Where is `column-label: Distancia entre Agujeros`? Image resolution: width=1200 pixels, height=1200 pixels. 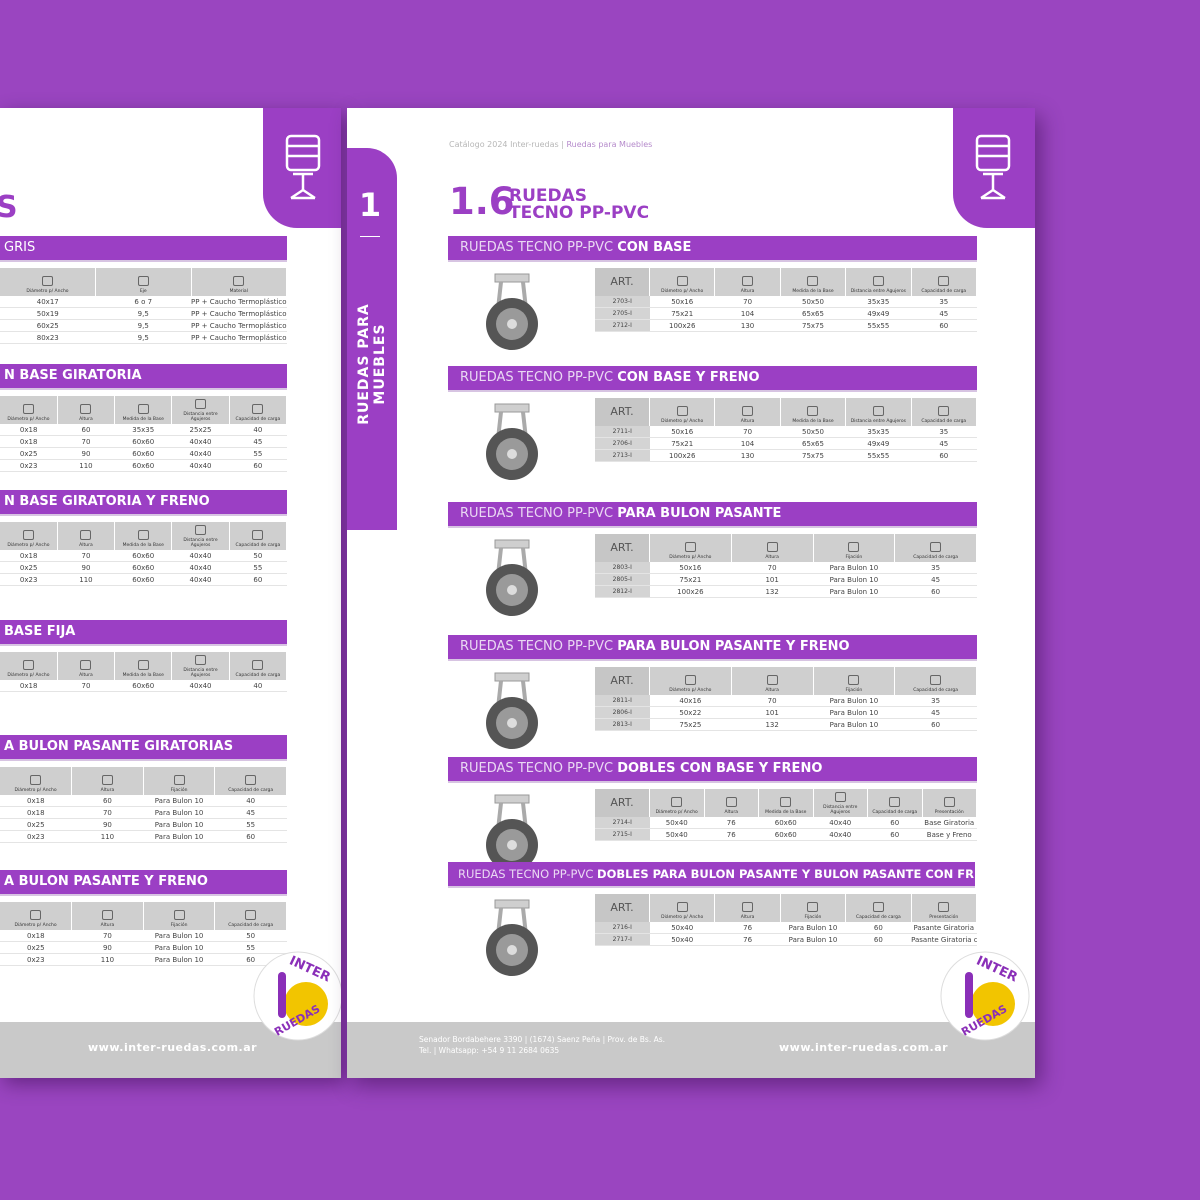
column-label: Distancia entre Agujeros is located at coordinates (878, 291).